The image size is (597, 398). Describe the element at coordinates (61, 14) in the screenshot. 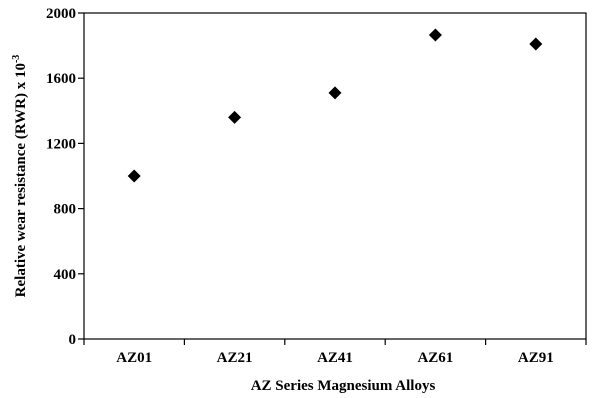

I see `y-tick-label: 2000` at that location.